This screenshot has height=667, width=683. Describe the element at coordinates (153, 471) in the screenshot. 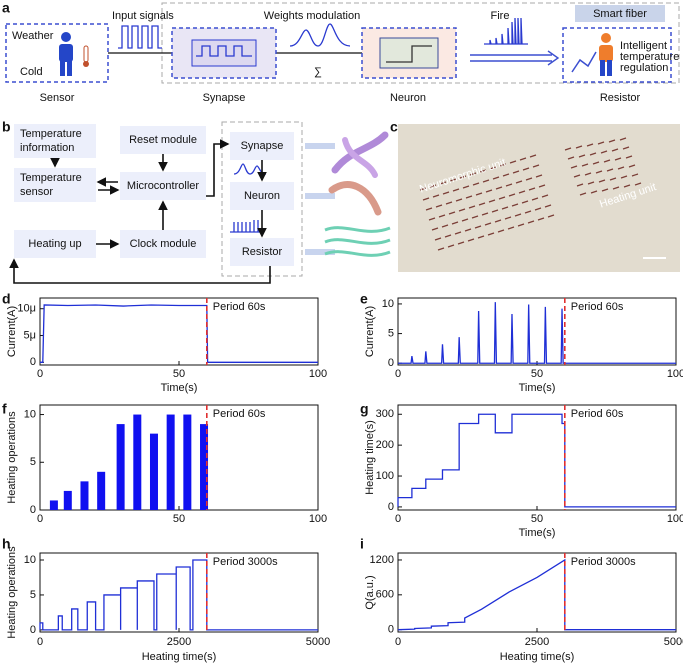

I see `bar` at that location.